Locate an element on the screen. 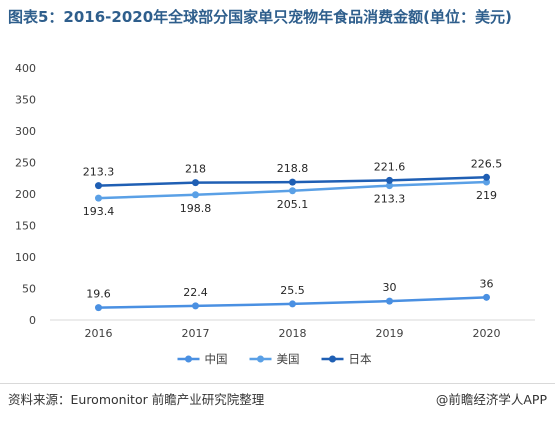 Image resolution: width=555 pixels, height=421 pixels. data-label: 22.4 is located at coordinates (195, 292).